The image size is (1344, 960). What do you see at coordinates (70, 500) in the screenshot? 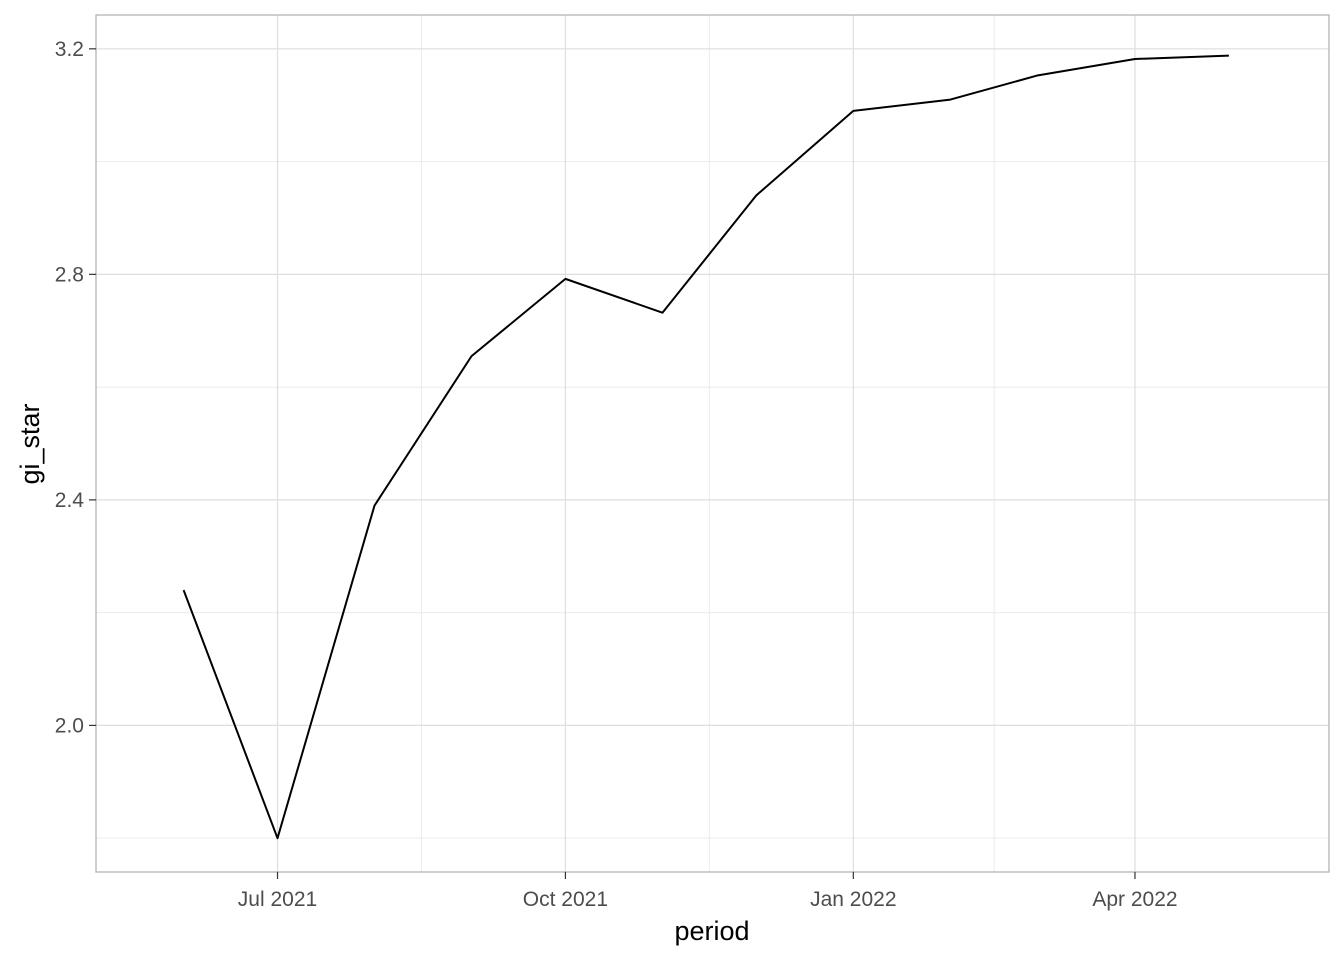
I see `y-tick-label: 2.4` at bounding box center [70, 500].